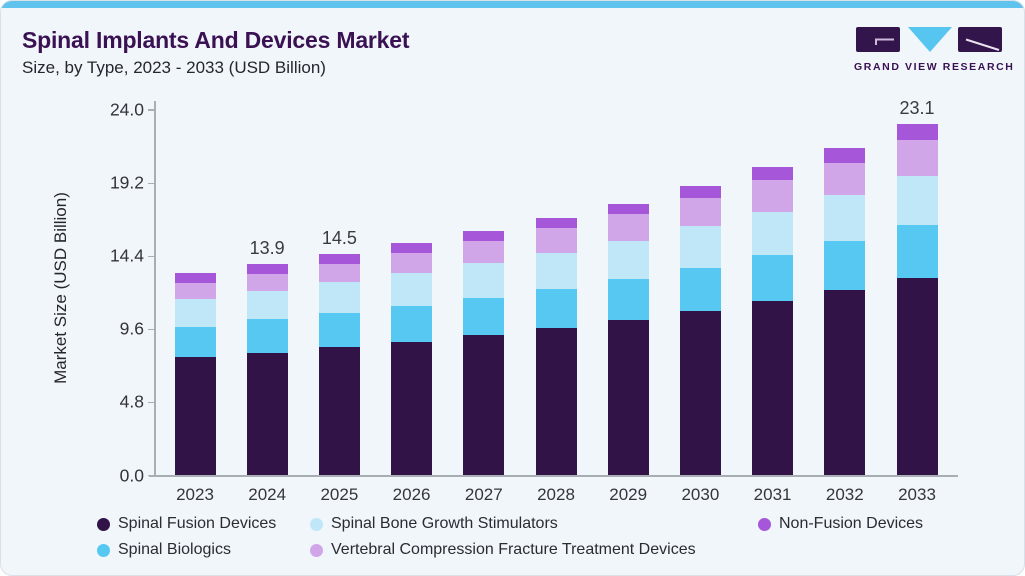 The height and width of the screenshot is (576, 1025). I want to click on legend-label: Spinal Bone Growth Stimulators, so click(444, 523).